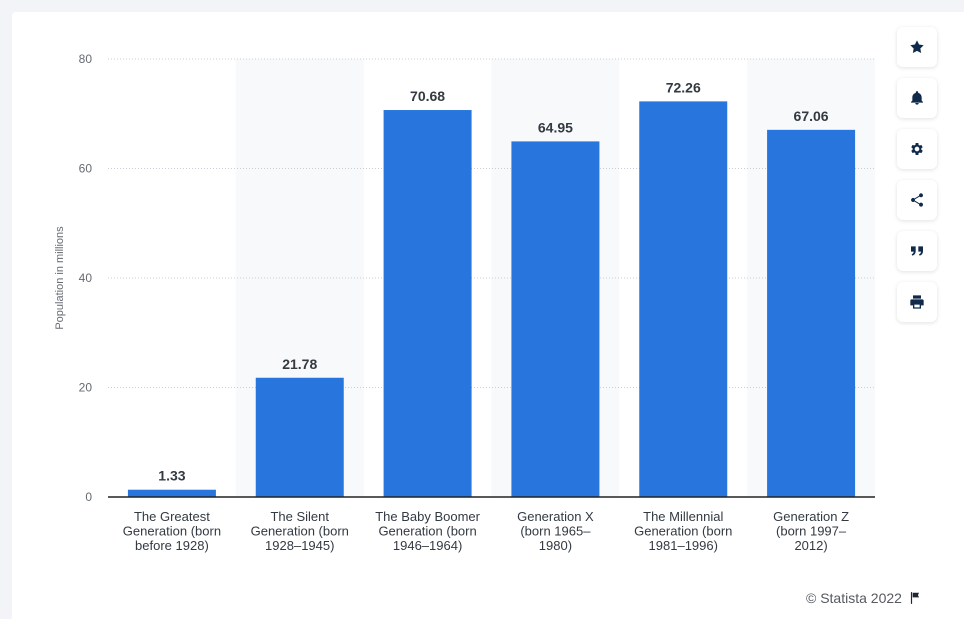 Image resolution: width=964 pixels, height=619 pixels. I want to click on print-button, so click(917, 302).